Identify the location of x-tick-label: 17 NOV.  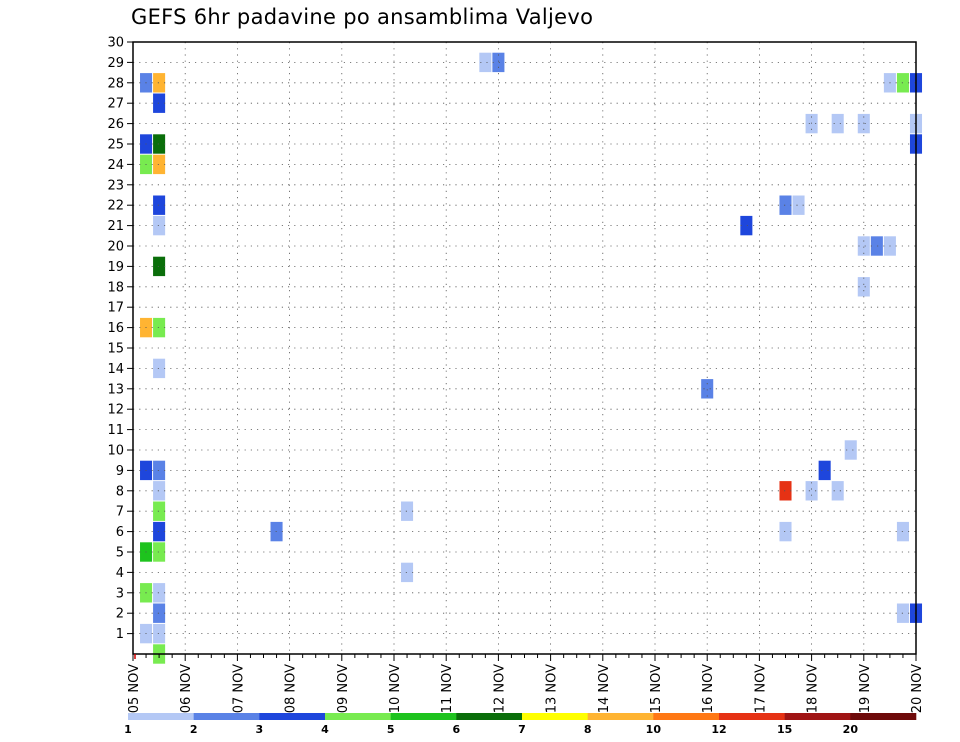
(760, 688).